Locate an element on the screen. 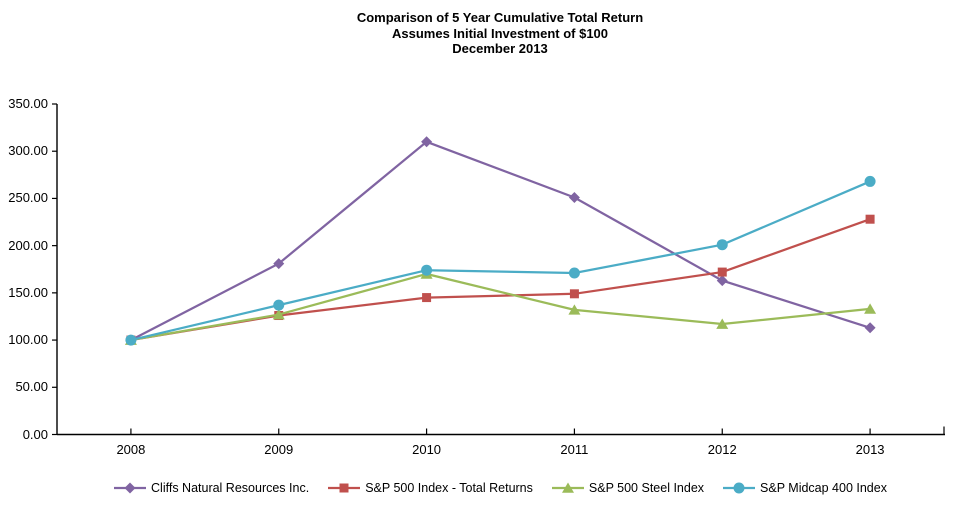 The image size is (958, 508). diamond-marker-icon is located at coordinates (130, 488).